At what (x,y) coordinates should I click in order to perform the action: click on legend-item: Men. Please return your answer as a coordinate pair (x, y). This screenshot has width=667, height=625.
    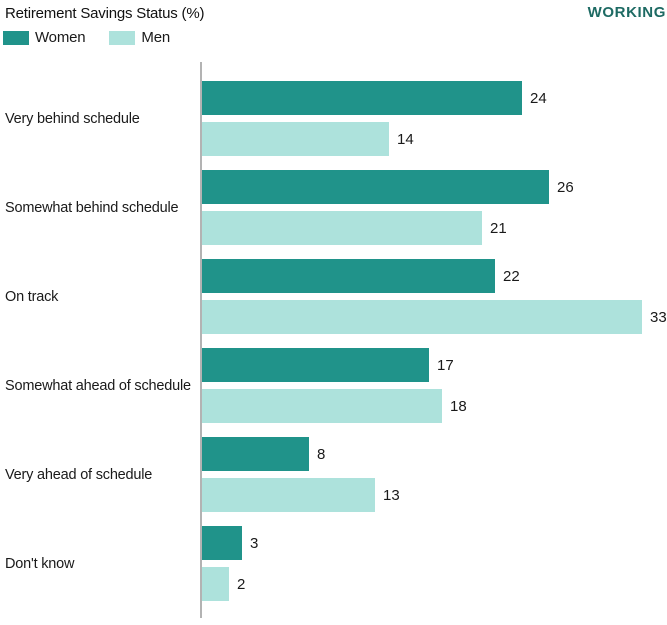
    Looking at the image, I should click on (139, 37).